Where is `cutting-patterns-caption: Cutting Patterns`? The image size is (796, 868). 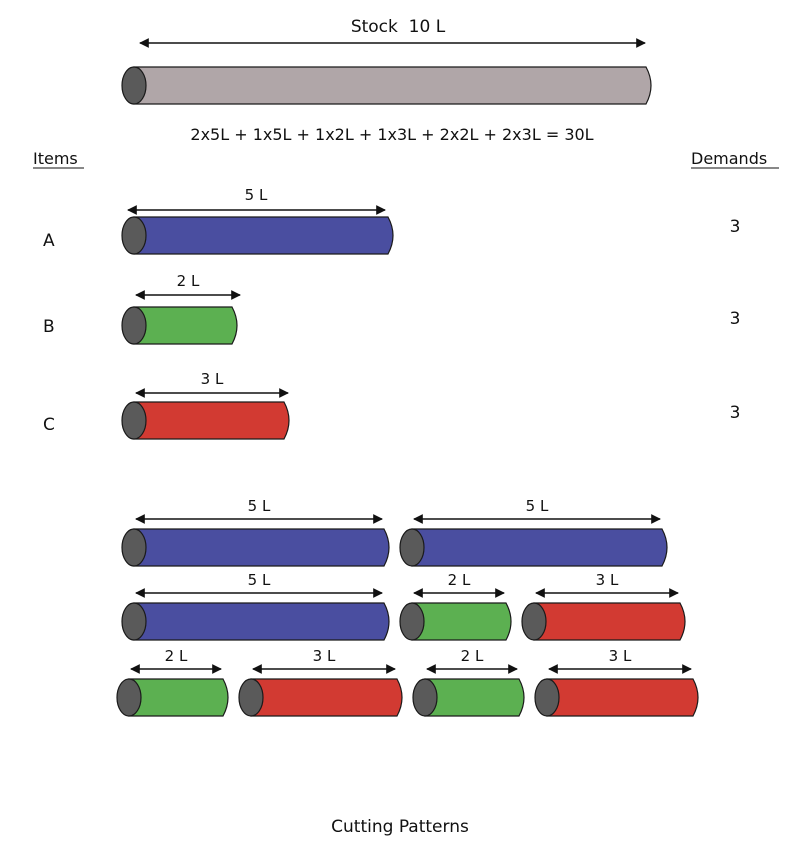
cutting-patterns-caption: Cutting Patterns is located at coordinates (400, 827).